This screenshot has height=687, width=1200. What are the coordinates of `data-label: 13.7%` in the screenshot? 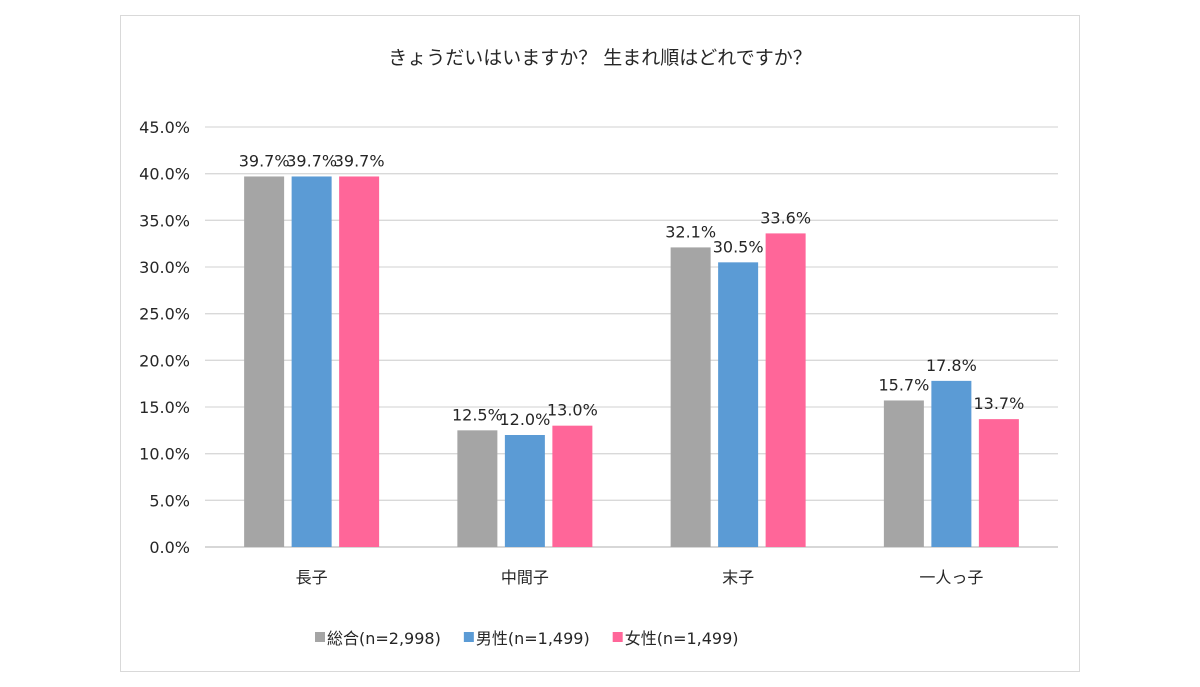 It's located at (998, 403).